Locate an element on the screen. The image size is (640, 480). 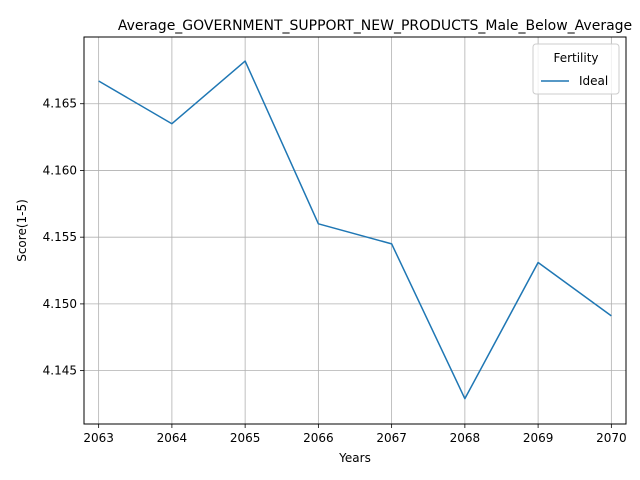
legend: Fertility Ideal is located at coordinates (576, 69).